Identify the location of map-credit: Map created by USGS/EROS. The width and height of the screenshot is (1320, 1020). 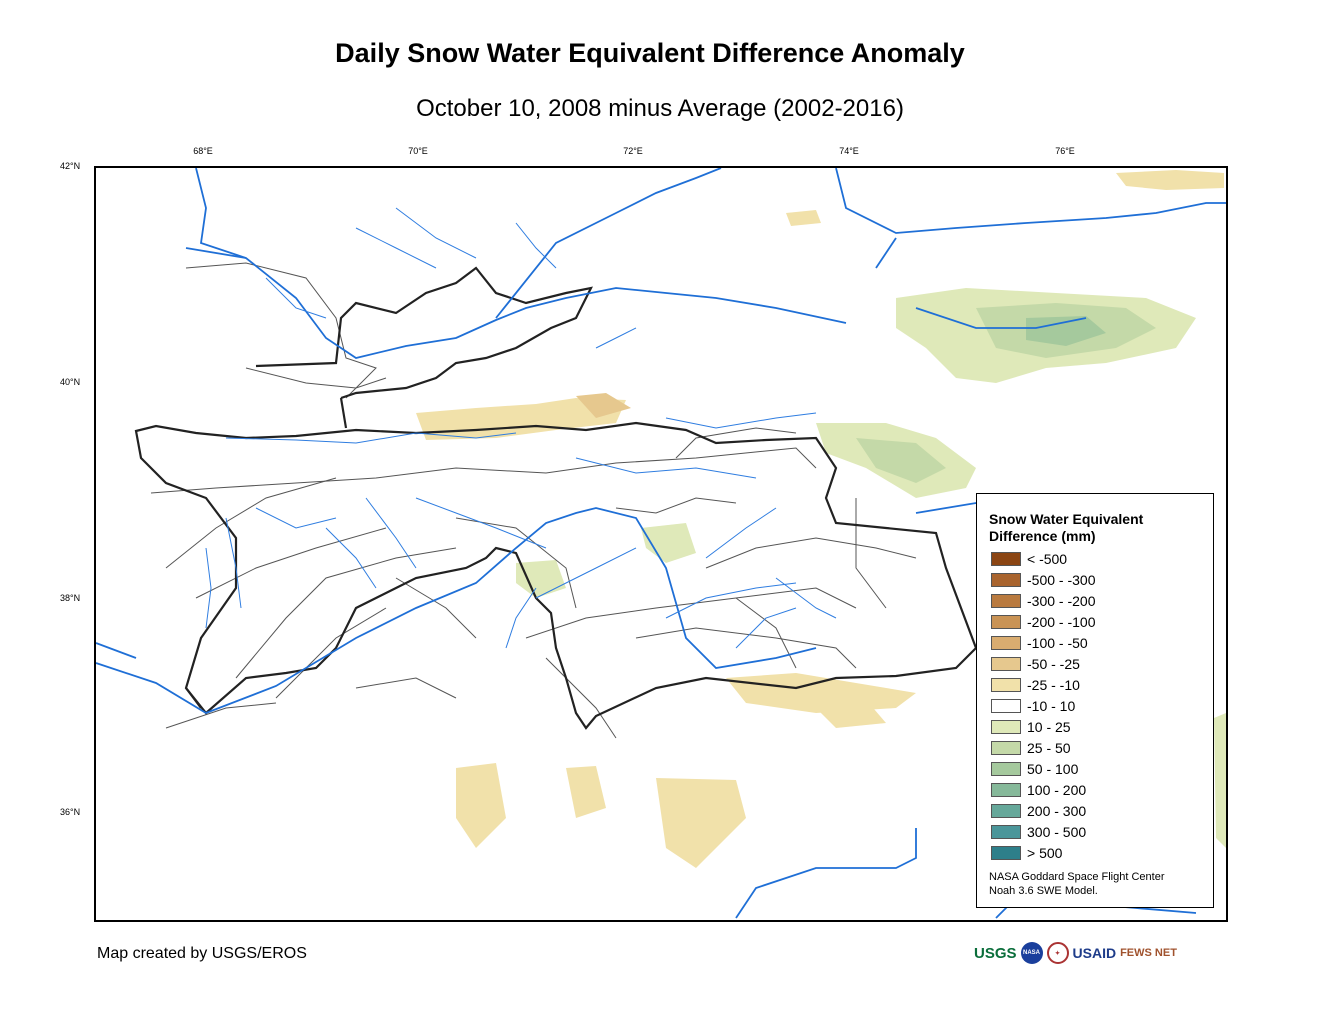
(202, 953).